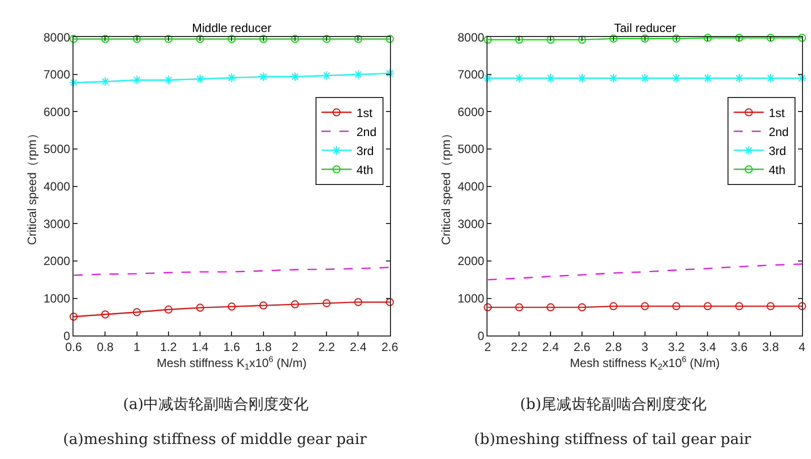 The width and height of the screenshot is (811, 459). What do you see at coordinates (105, 347) in the screenshot?
I see `x-tick-label: 0.8` at bounding box center [105, 347].